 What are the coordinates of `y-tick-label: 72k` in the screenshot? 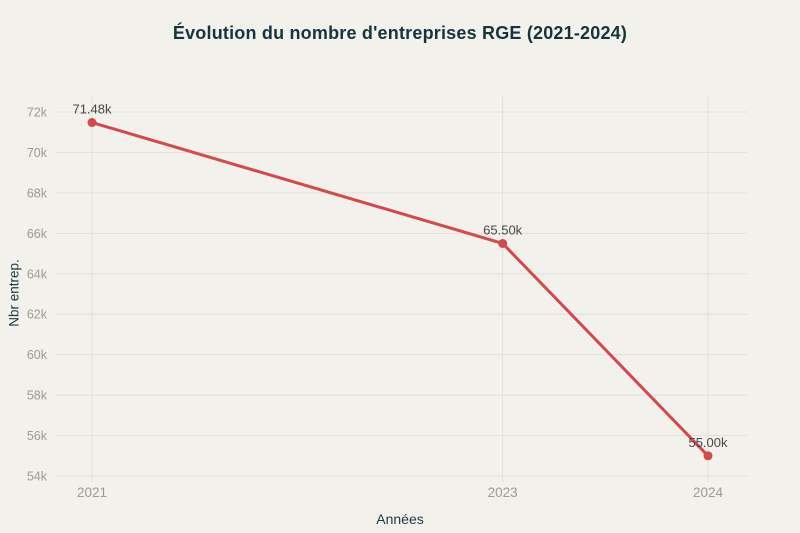 It's located at (37, 113).